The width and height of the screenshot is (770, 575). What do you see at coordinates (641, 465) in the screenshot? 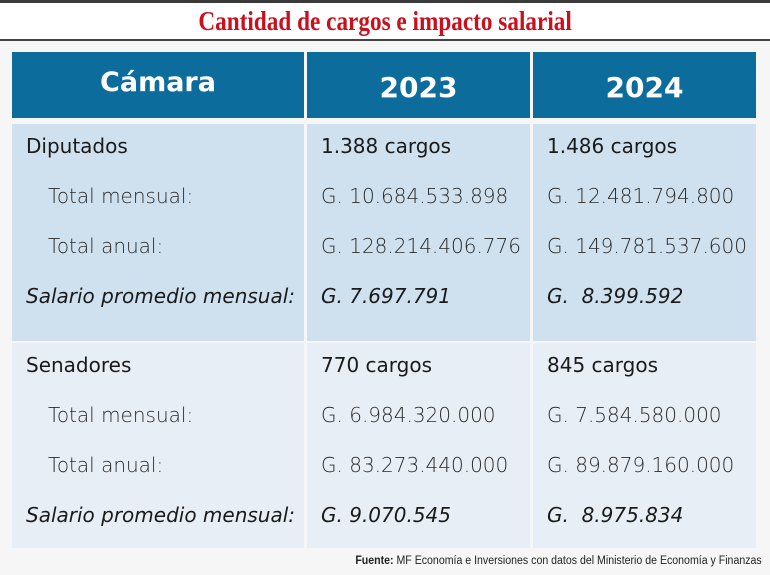
I see `total-anual-value: G. 89.879.160.000` at bounding box center [641, 465].